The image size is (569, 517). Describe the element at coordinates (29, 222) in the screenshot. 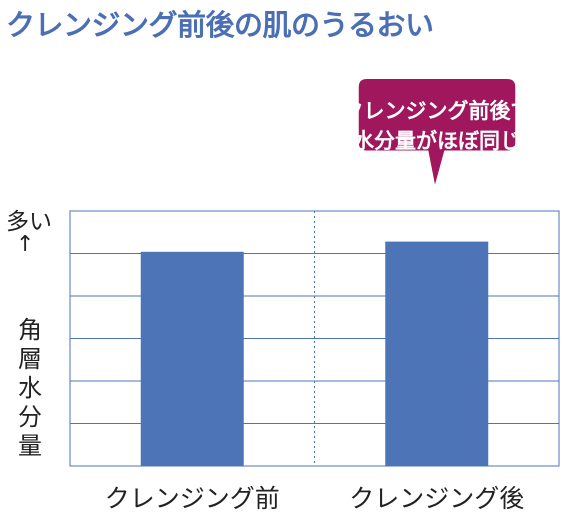

I see `y-axis-high-label: 多い` at that location.